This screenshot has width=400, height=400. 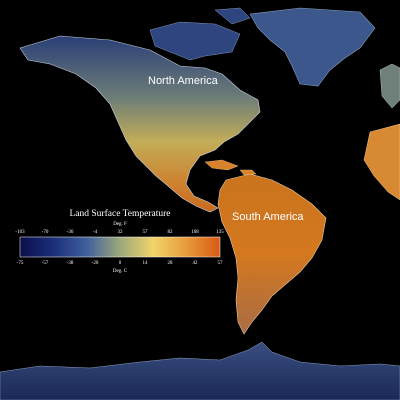 I want to click on legend-tick-f-1: -70, so click(x=45, y=232).